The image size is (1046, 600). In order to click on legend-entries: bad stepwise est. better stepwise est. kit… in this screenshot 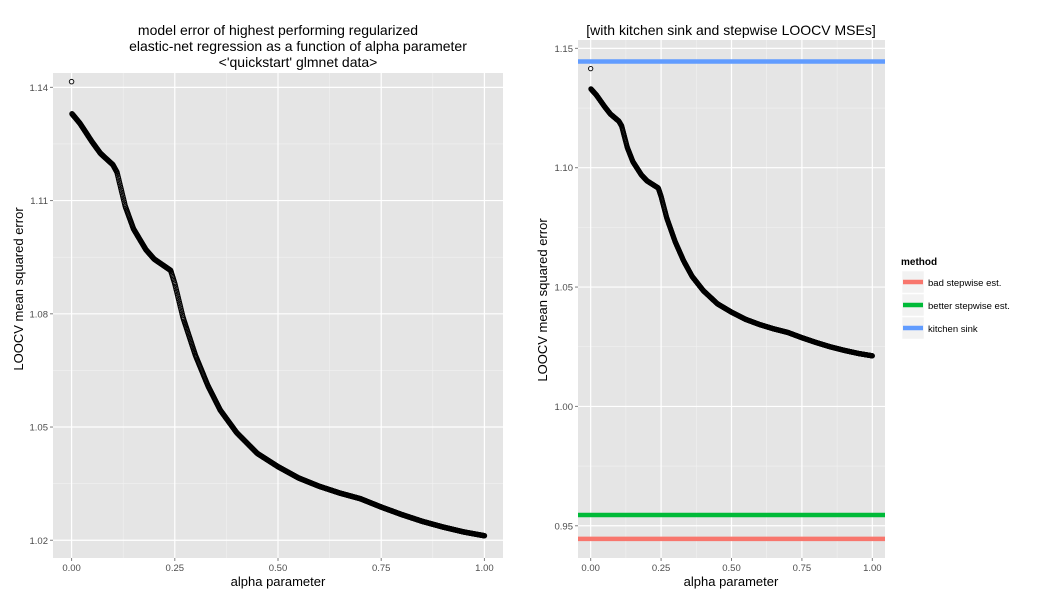, I will do `click(955, 305)`.